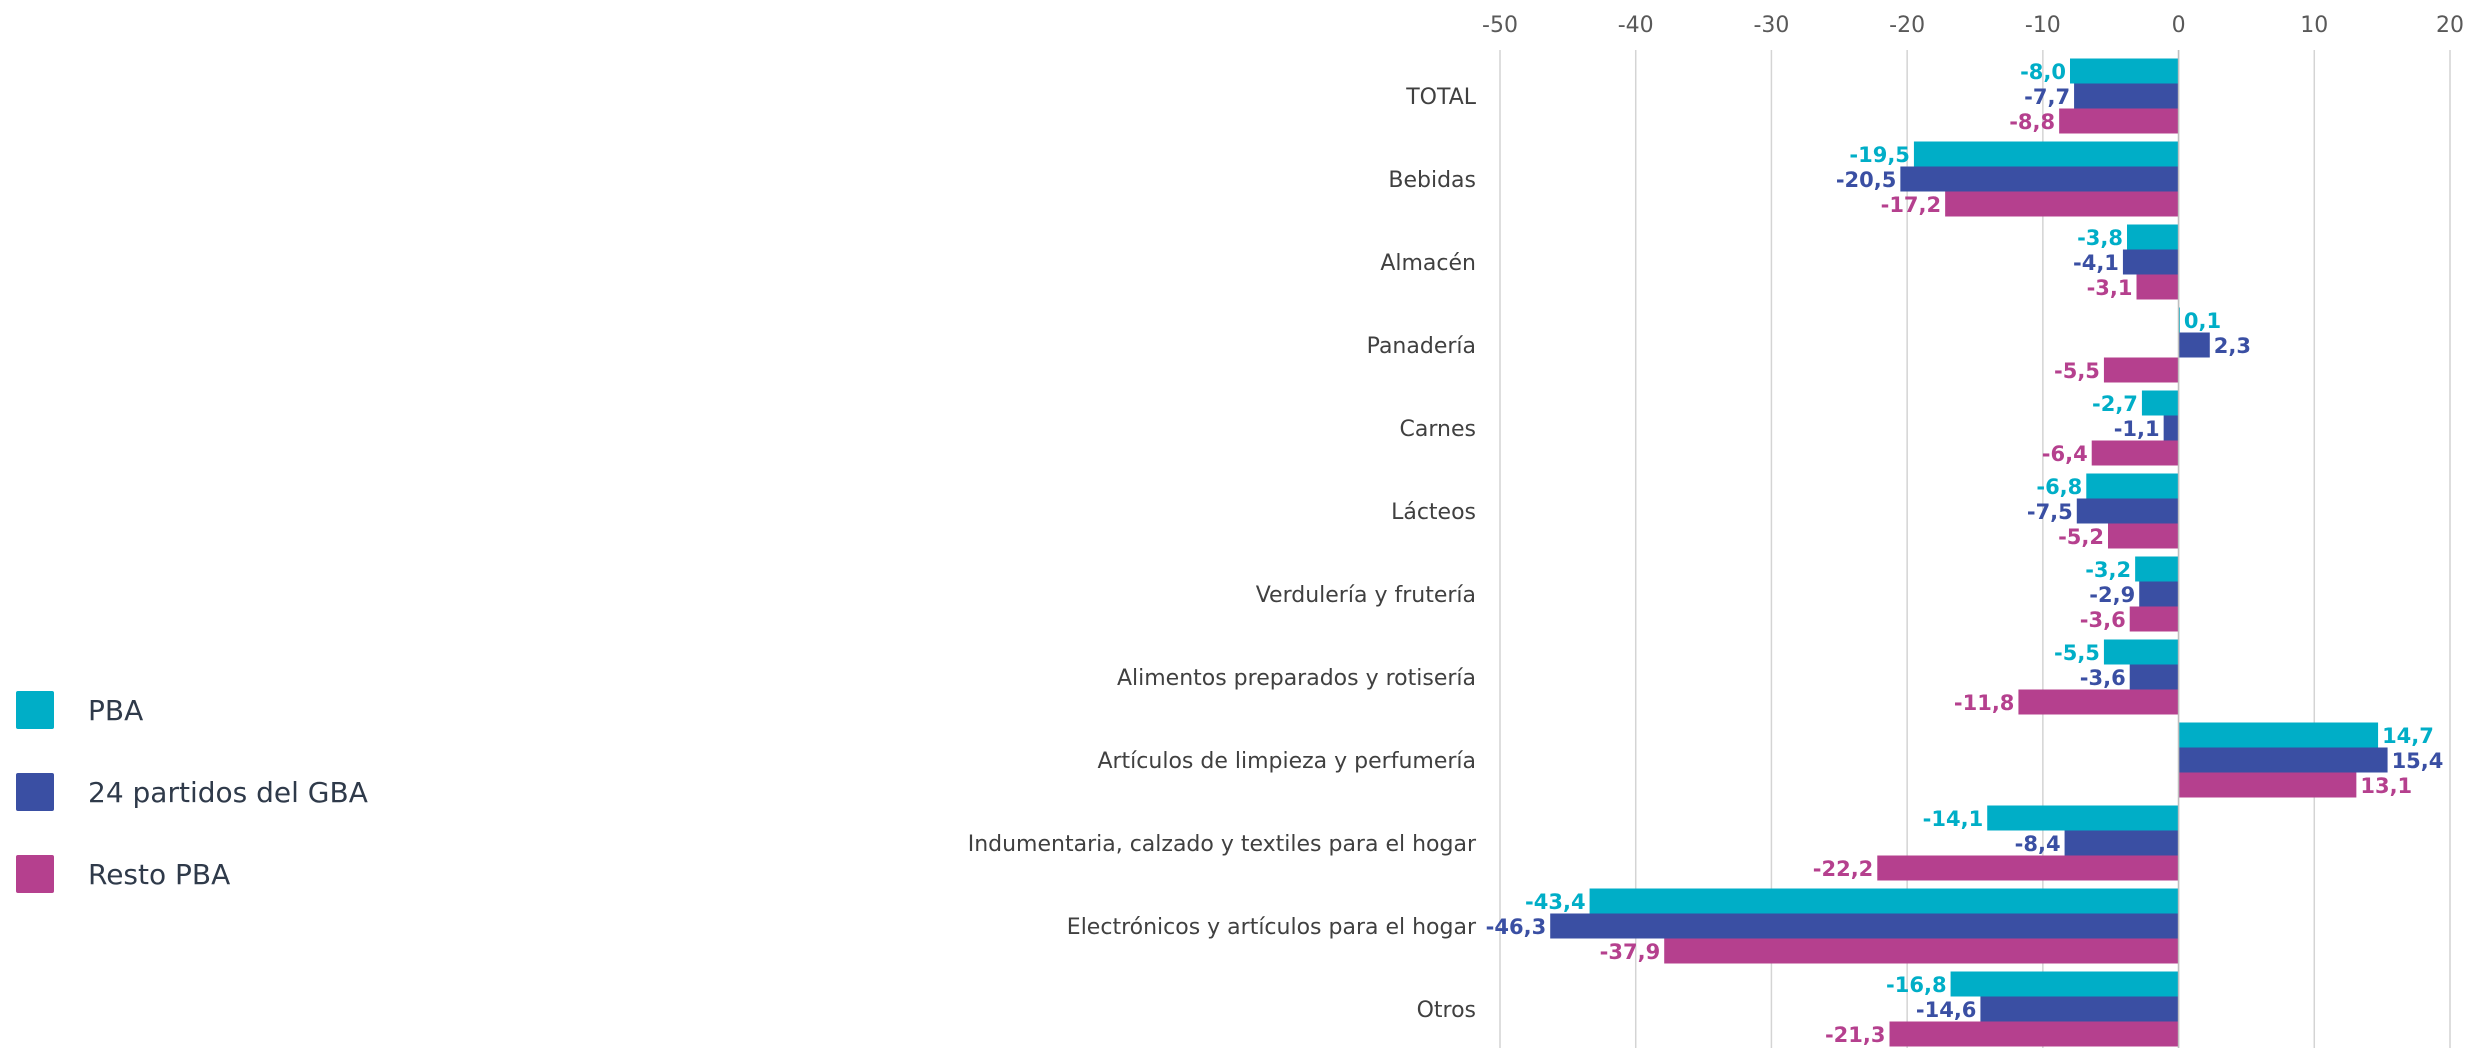 The width and height of the screenshot is (2475, 1053). What do you see at coordinates (2062, 204) in the screenshot?
I see `bar-s2-c1` at bounding box center [2062, 204].